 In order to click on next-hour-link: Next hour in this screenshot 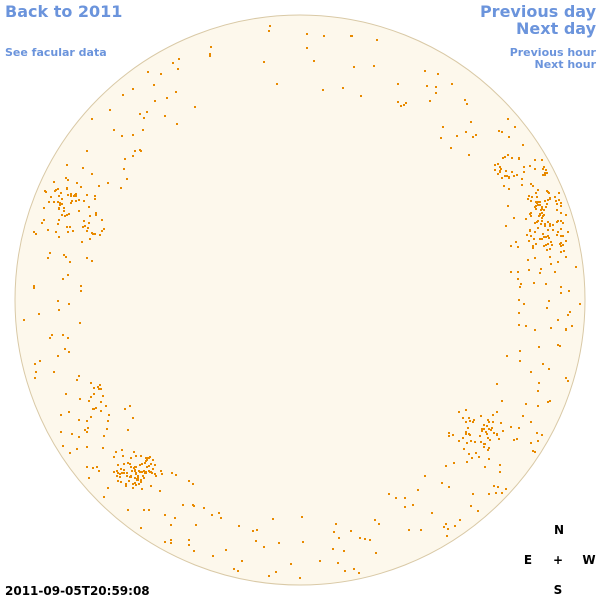, I will do `click(566, 64)`.